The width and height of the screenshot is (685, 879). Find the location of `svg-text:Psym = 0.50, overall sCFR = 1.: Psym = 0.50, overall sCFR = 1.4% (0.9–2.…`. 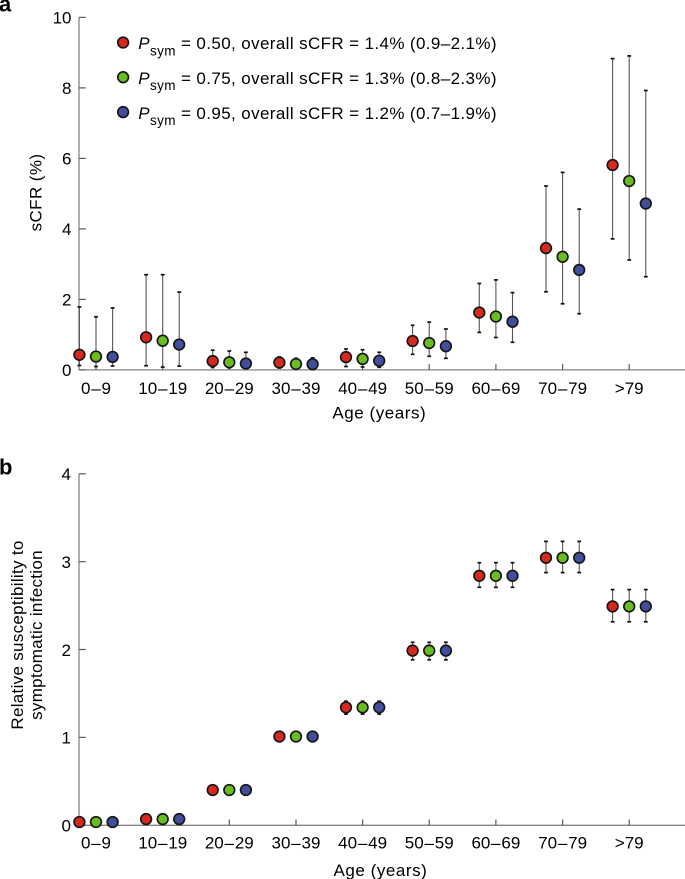

svg-text:Psym = 0.50, overall sCFR = 1.: Psym = 0.50, overall sCFR = 1.4% (0.9–2.… is located at coordinates (317, 46).